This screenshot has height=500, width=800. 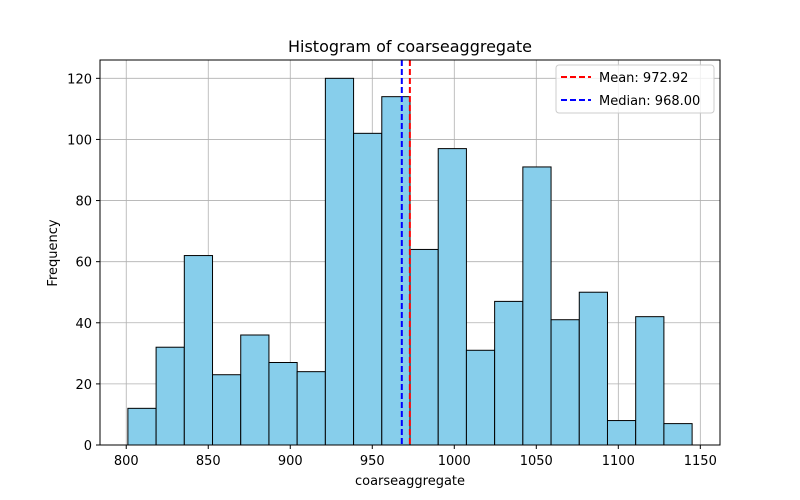 I want to click on x-axis-label: coarseaggregate, so click(x=410, y=481).